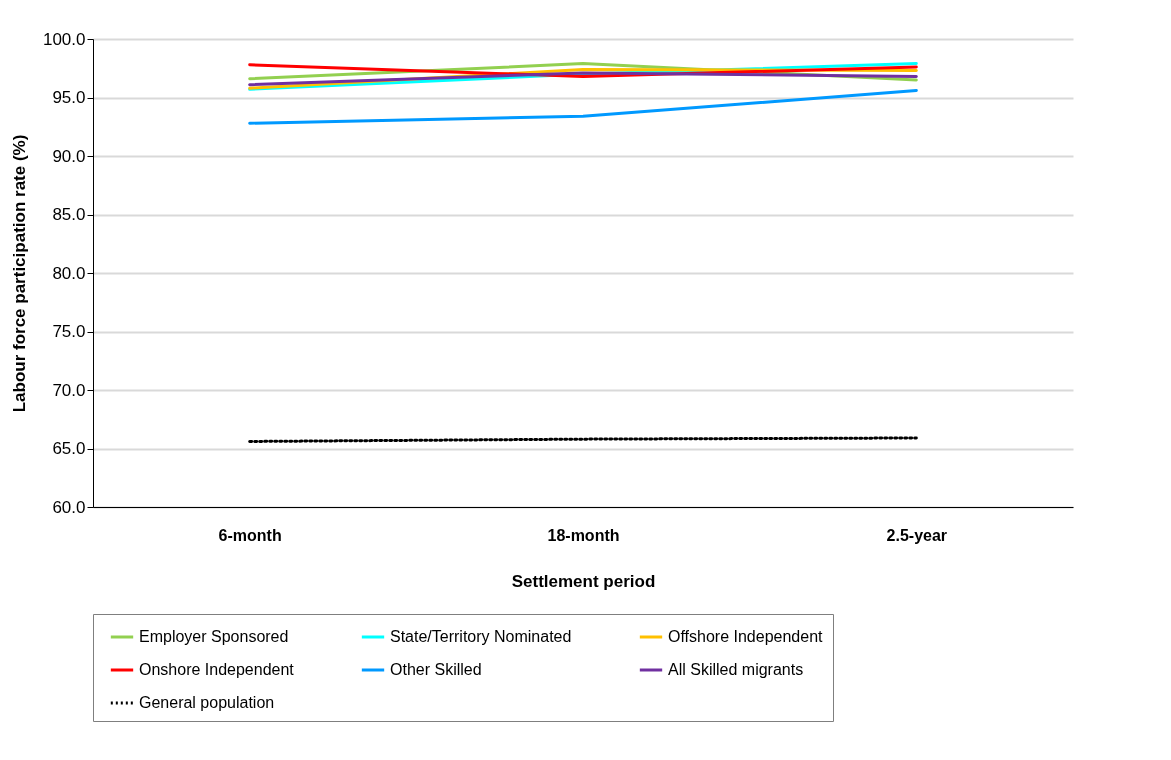 Image resolution: width=1171 pixels, height=760 pixels. I want to click on x-axis-title: Settlement period, so click(583, 581).